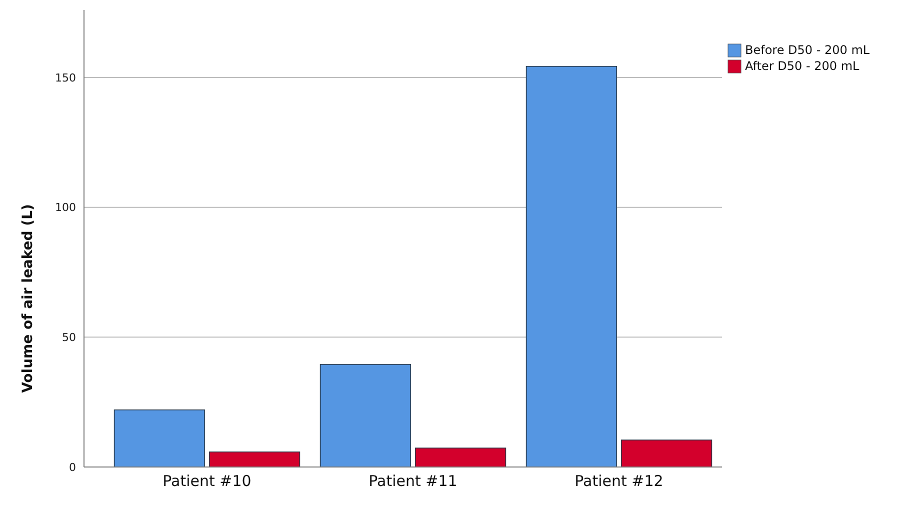 The image size is (923, 506). Describe the element at coordinates (28, 298) in the screenshot. I see `y-axis-title: Volume of air leaked (L)` at that location.